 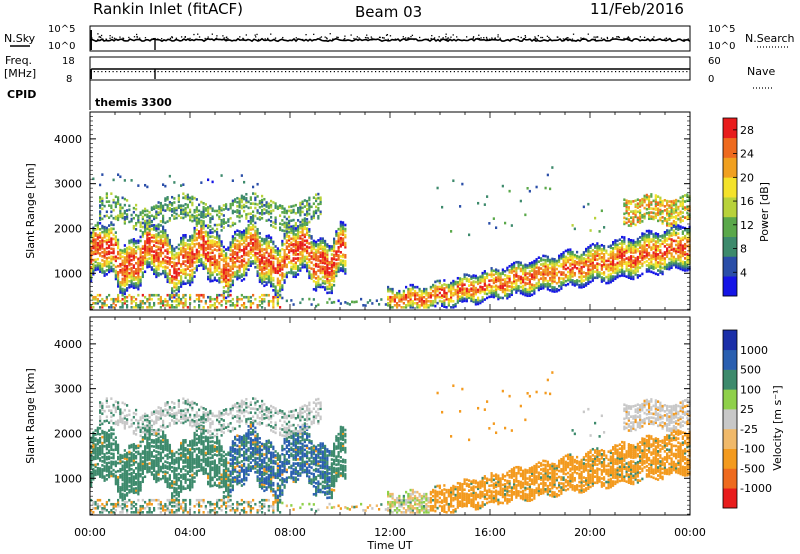 What do you see at coordinates (747, 154) in the screenshot?
I see `power-colorbar-tick: 24` at bounding box center [747, 154].